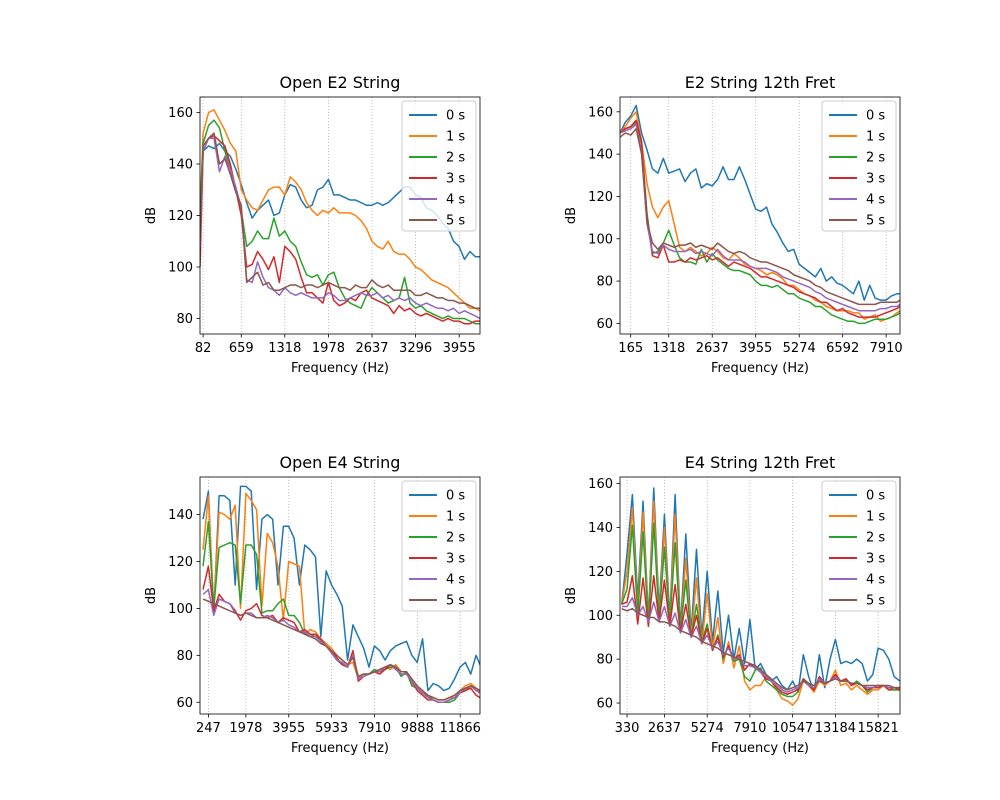  Describe the element at coordinates (203, 348) in the screenshot. I see `x-tick-label: 82` at that location.